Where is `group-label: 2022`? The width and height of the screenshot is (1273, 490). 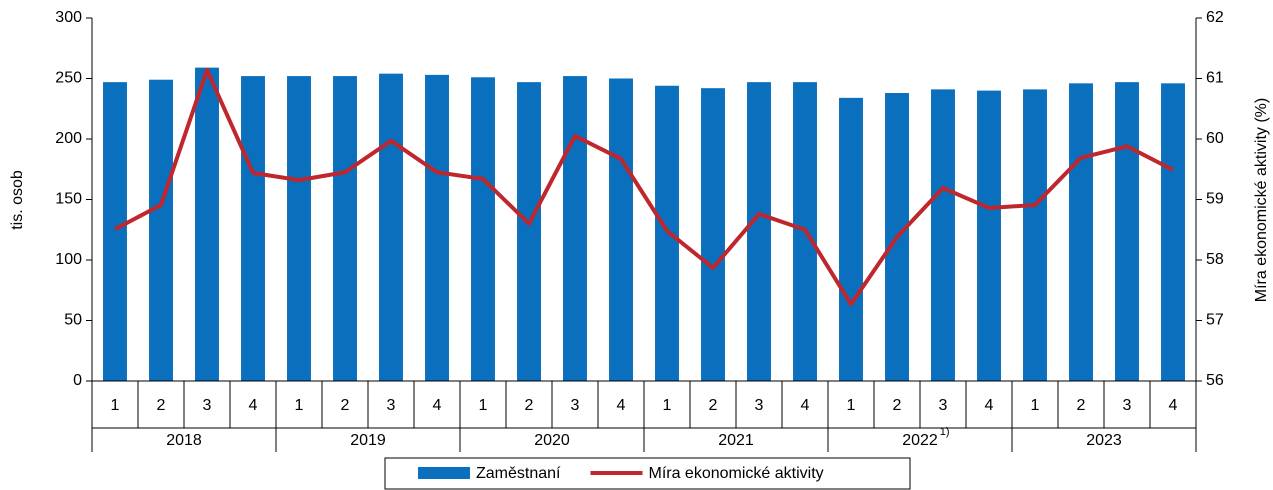 group-label: 2022 is located at coordinates (920, 440).